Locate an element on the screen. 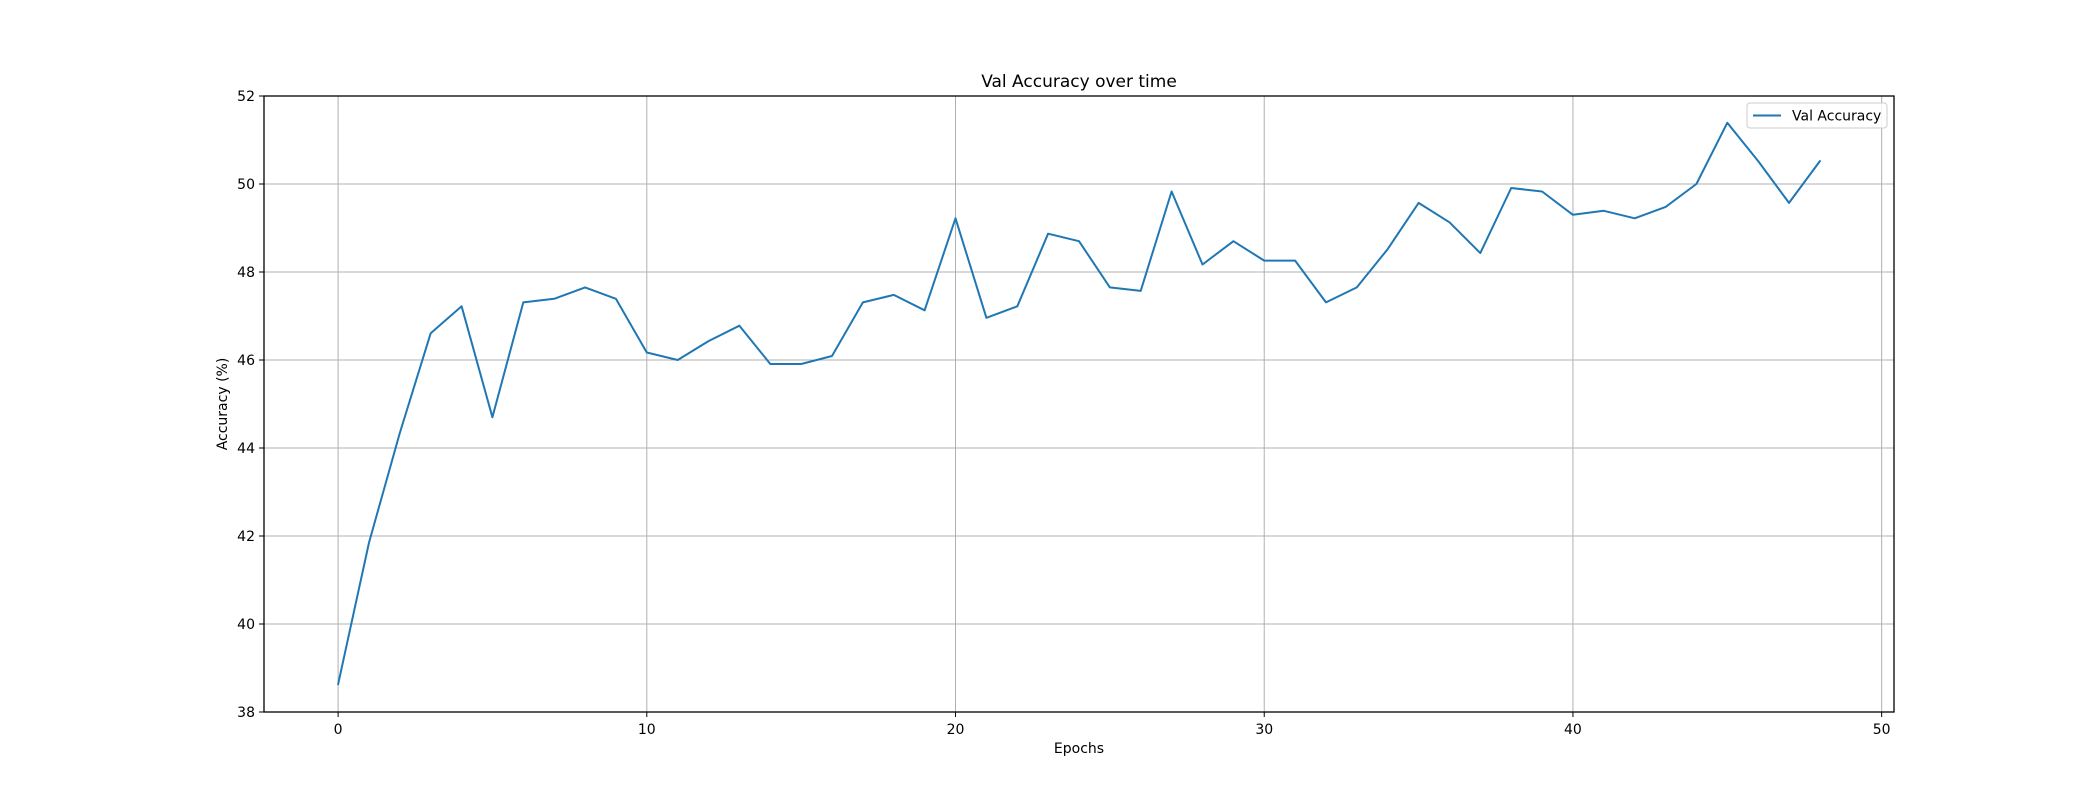  y-axis-label: Accuracy (%) is located at coordinates (223, 404).